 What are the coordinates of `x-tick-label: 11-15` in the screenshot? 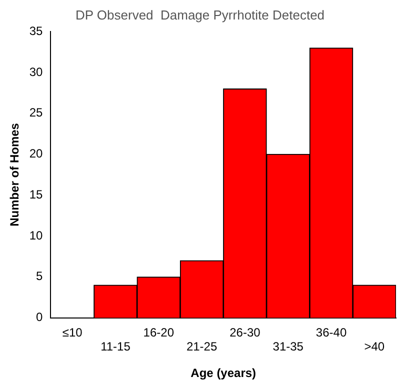 It's located at (115, 347).